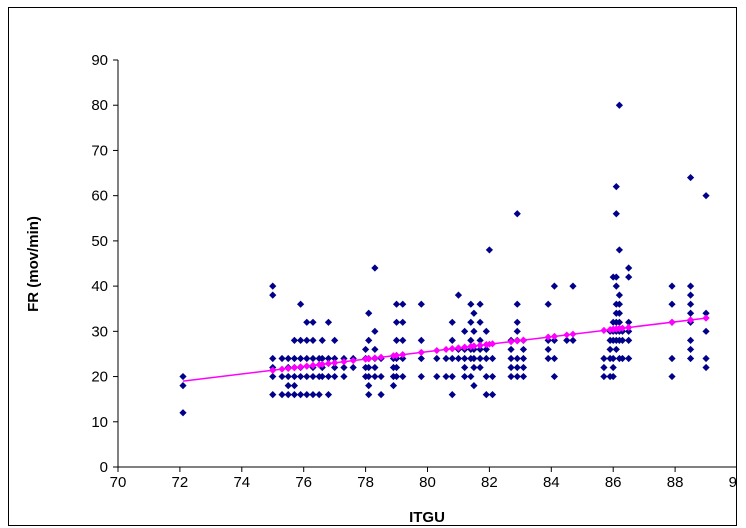 This screenshot has width=746, height=528. I want to click on y-tick-label: 10, so click(99, 422).